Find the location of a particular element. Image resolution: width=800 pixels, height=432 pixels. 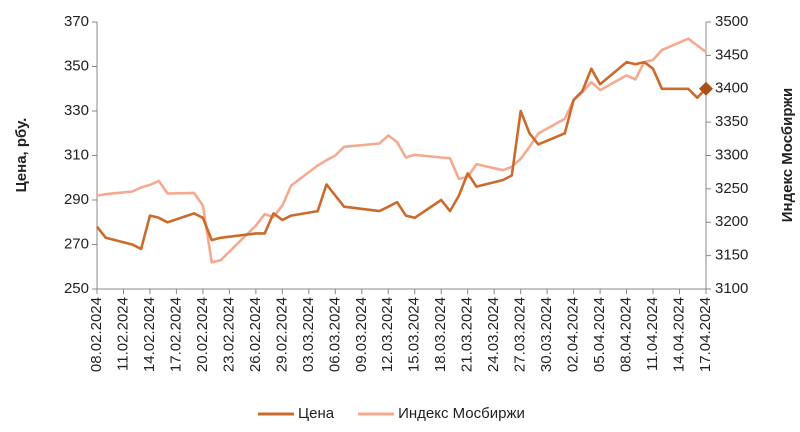

x-tick-label: 02.04.2024 is located at coordinates (573, 334).